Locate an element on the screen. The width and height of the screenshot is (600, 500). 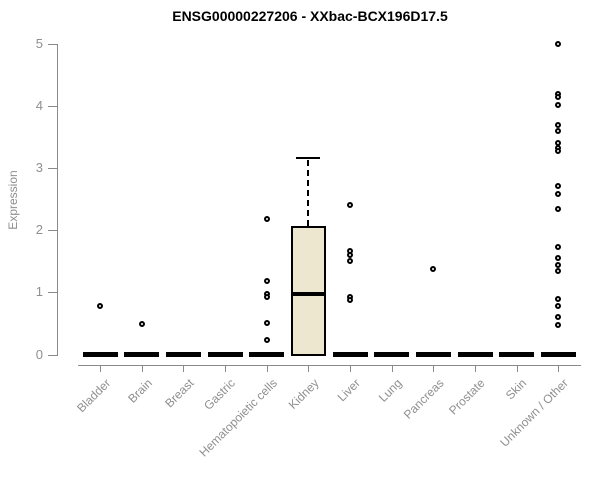
y-tick-label: 2 is located at coordinates (39, 230).